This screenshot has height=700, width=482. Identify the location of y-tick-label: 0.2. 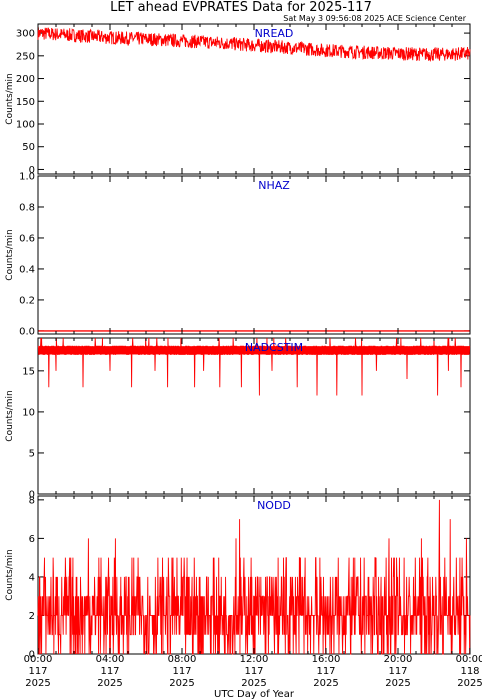
(27, 300).